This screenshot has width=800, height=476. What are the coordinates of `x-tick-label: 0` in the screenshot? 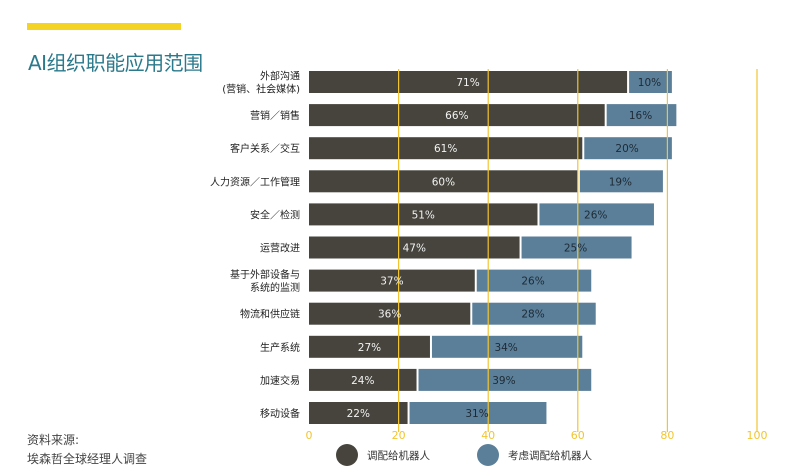 It's located at (309, 435).